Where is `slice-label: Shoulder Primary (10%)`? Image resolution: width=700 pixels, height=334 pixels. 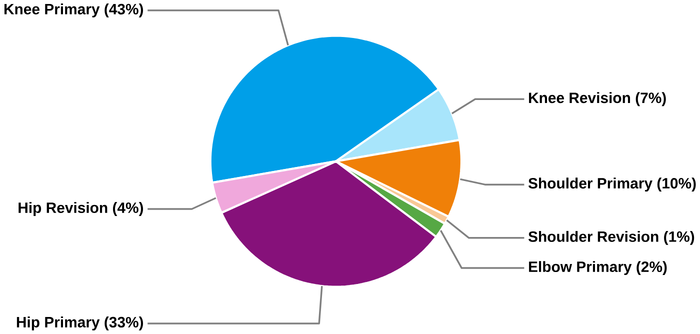
slice-label: Shoulder Primary (10%) is located at coordinates (612, 185).